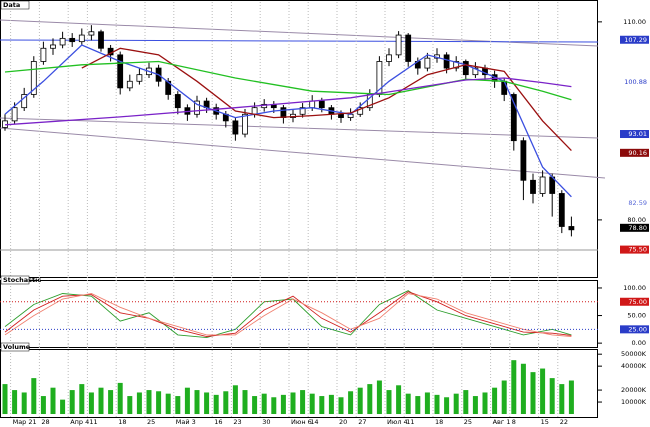  Describe the element at coordinates (634, 402) in the screenshot. I see `y-tick-label: 10000K` at that location.